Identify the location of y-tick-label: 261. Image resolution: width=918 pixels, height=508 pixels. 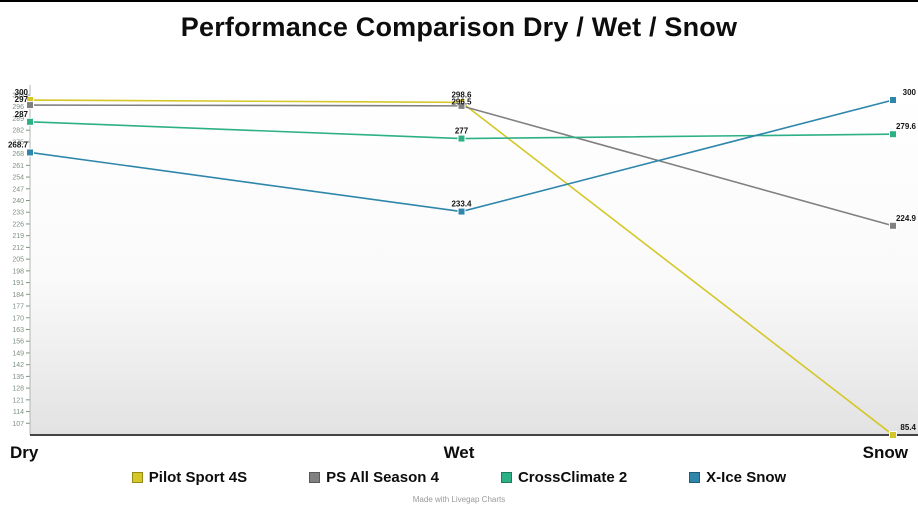
(18, 166).